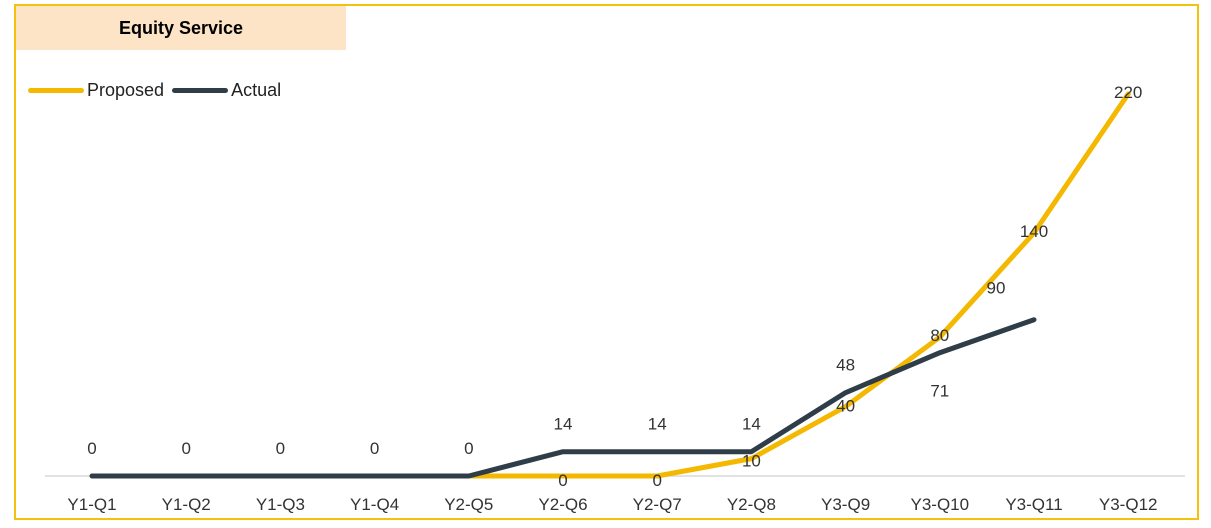 The height and width of the screenshot is (528, 1211). Describe the element at coordinates (845, 504) in the screenshot. I see `x-tick-label: Y3-Q9` at that location.